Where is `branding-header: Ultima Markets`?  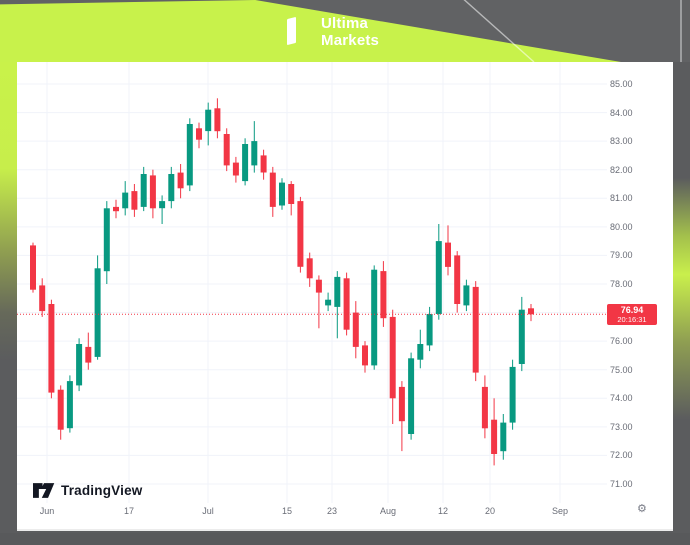 branding-header: Ultima Markets is located at coordinates (345, 31).